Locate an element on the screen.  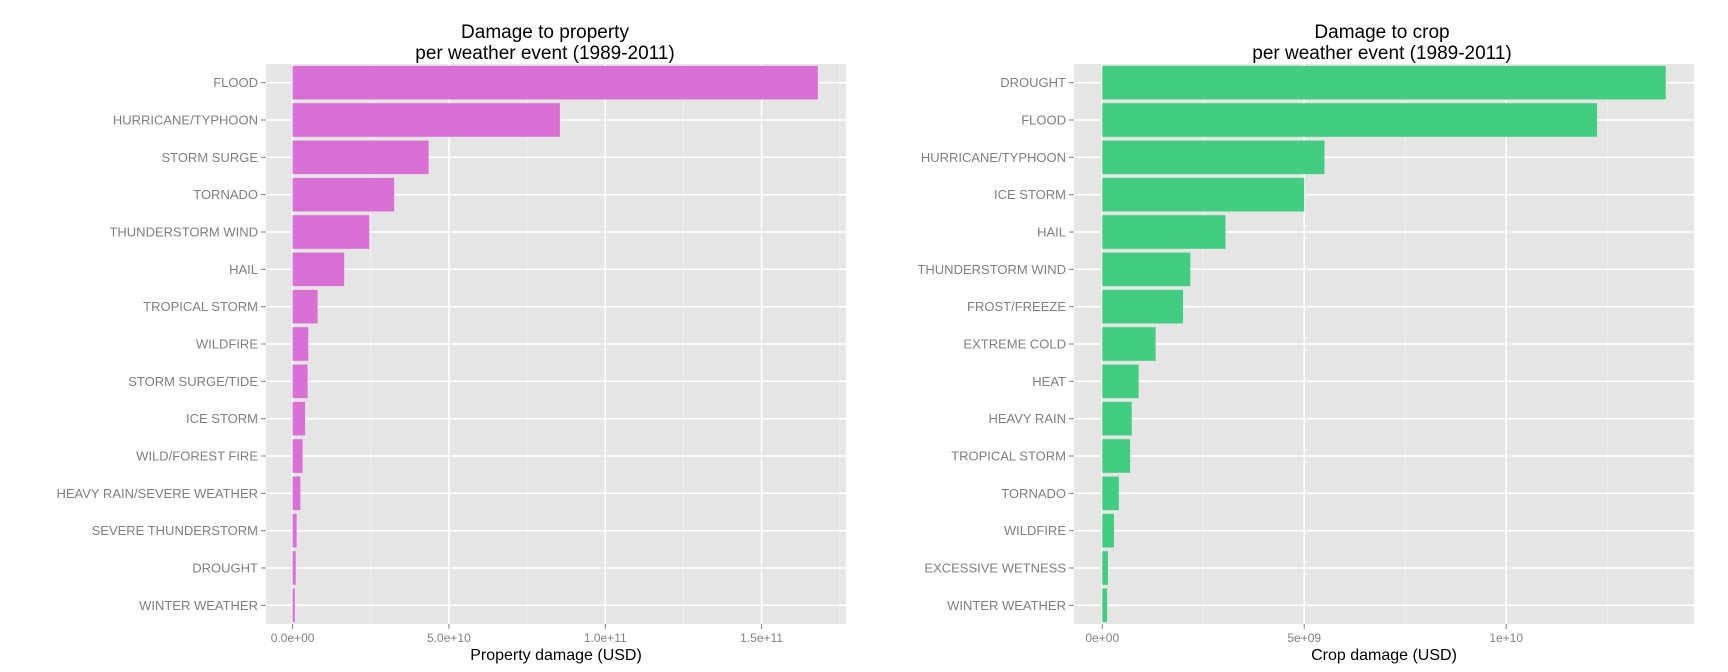
bar-heavy-rain is located at coordinates (1117, 418).